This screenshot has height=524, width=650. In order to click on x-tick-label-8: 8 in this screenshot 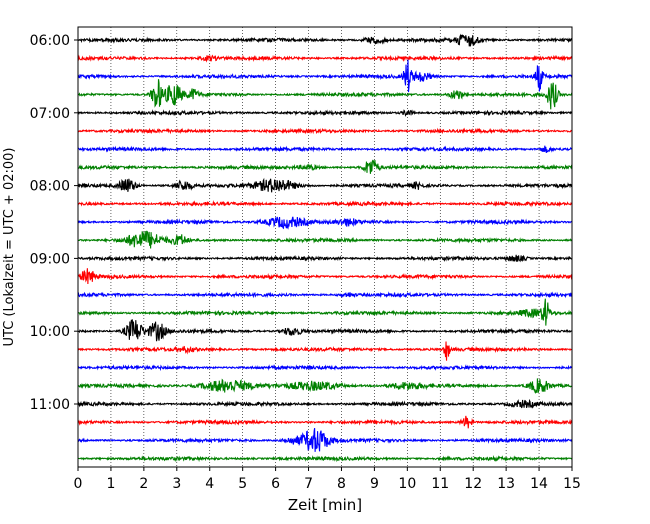, I will do `click(341, 484)`.